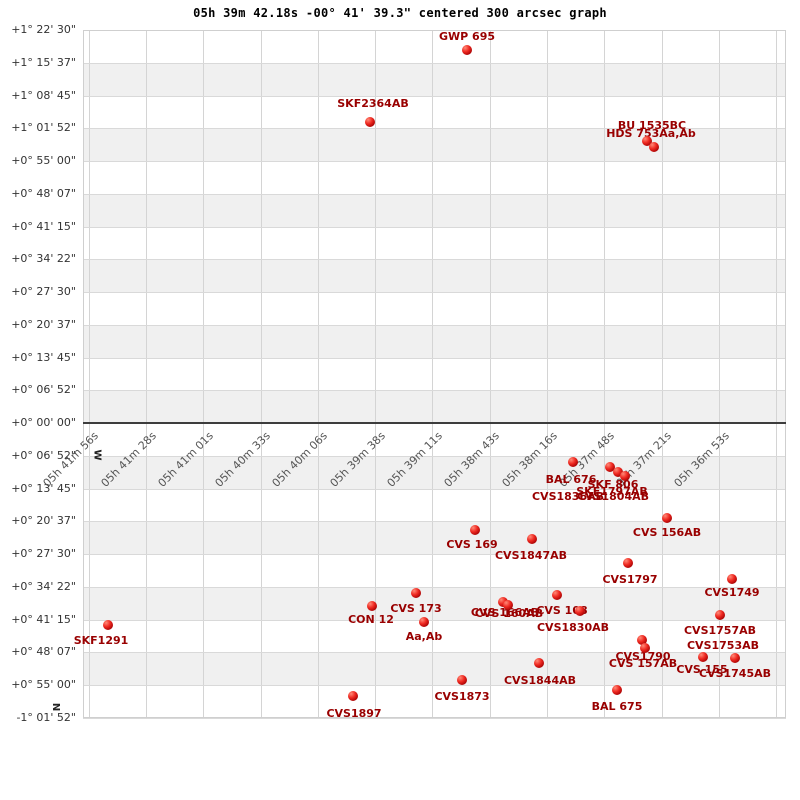  What do you see at coordinates (612, 491) in the screenshot?
I see `star-label: SKF1797AB` at bounding box center [612, 491].